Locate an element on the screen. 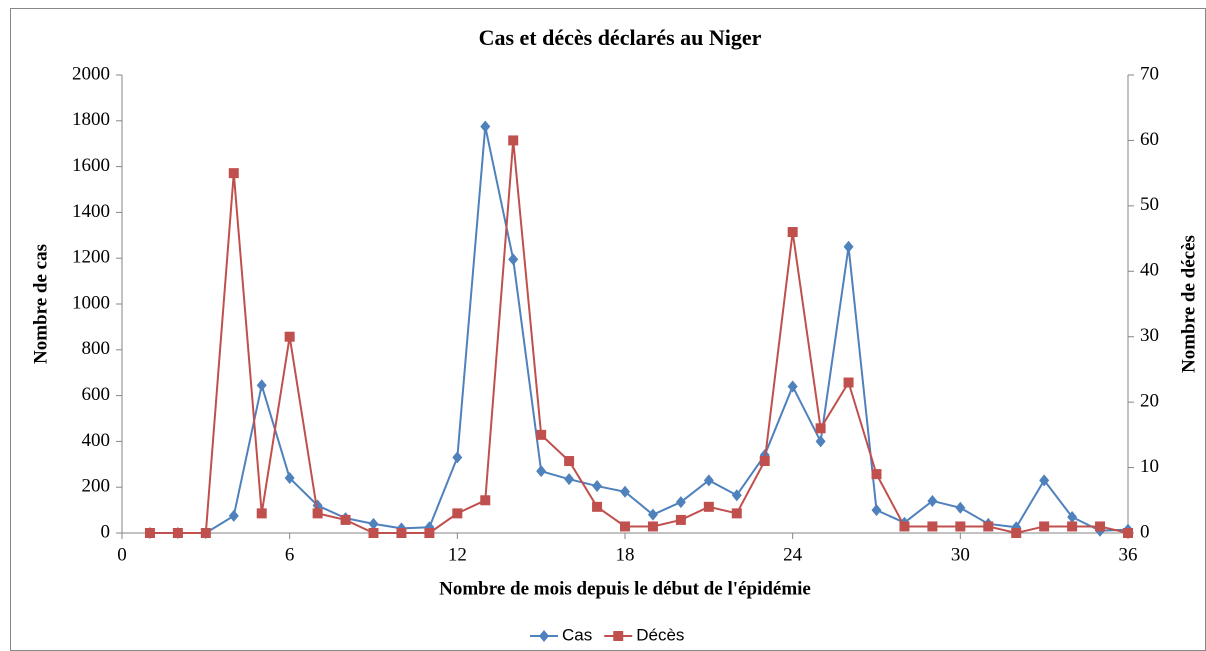 Image resolution: width=1206 pixels, height=651 pixels. y-tick-label: 800 is located at coordinates (96, 348).